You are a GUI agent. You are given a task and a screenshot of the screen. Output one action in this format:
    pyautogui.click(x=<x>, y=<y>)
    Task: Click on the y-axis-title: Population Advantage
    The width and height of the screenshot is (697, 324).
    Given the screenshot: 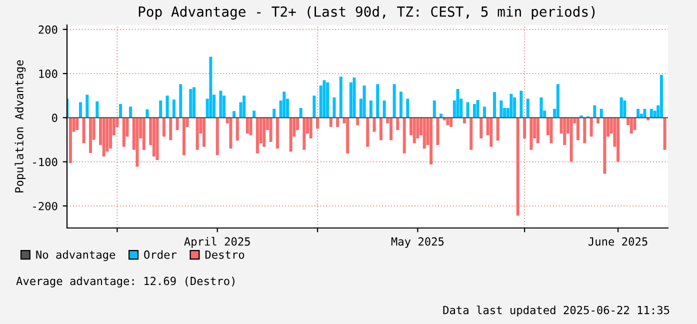 What is the action you would take?
    pyautogui.click(x=20, y=126)
    